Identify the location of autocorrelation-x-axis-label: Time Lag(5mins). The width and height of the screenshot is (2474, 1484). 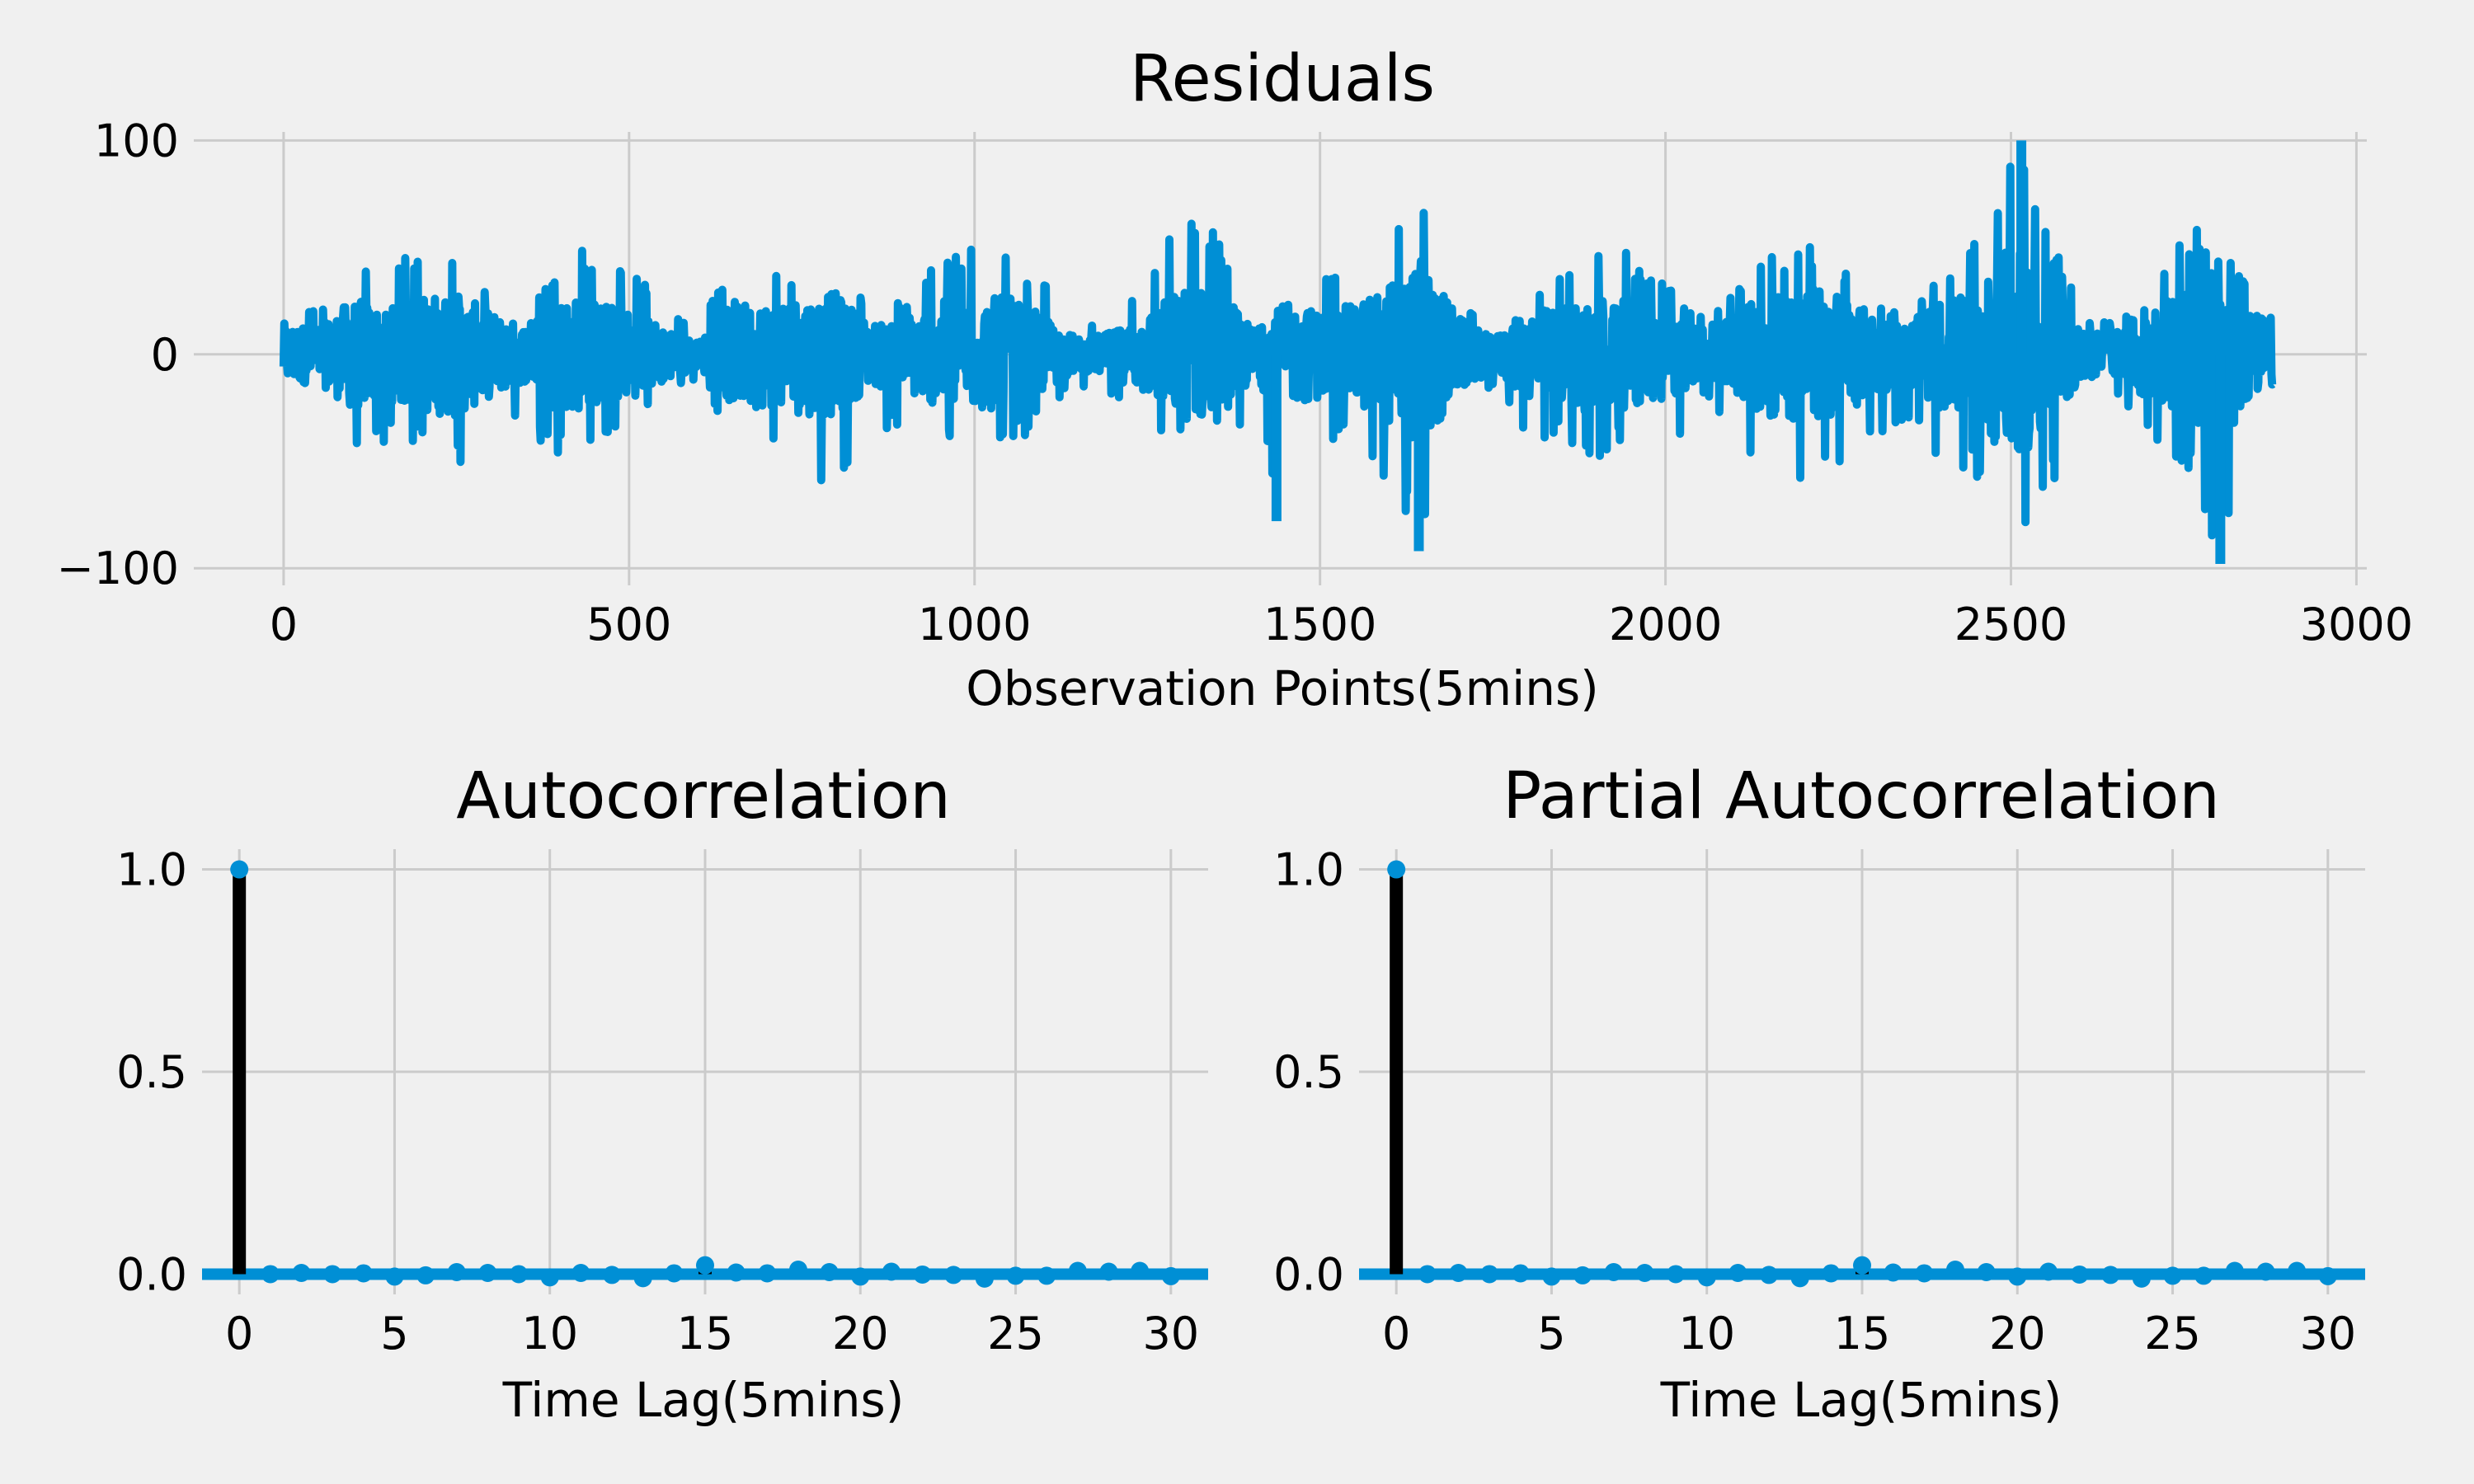
(703, 1400).